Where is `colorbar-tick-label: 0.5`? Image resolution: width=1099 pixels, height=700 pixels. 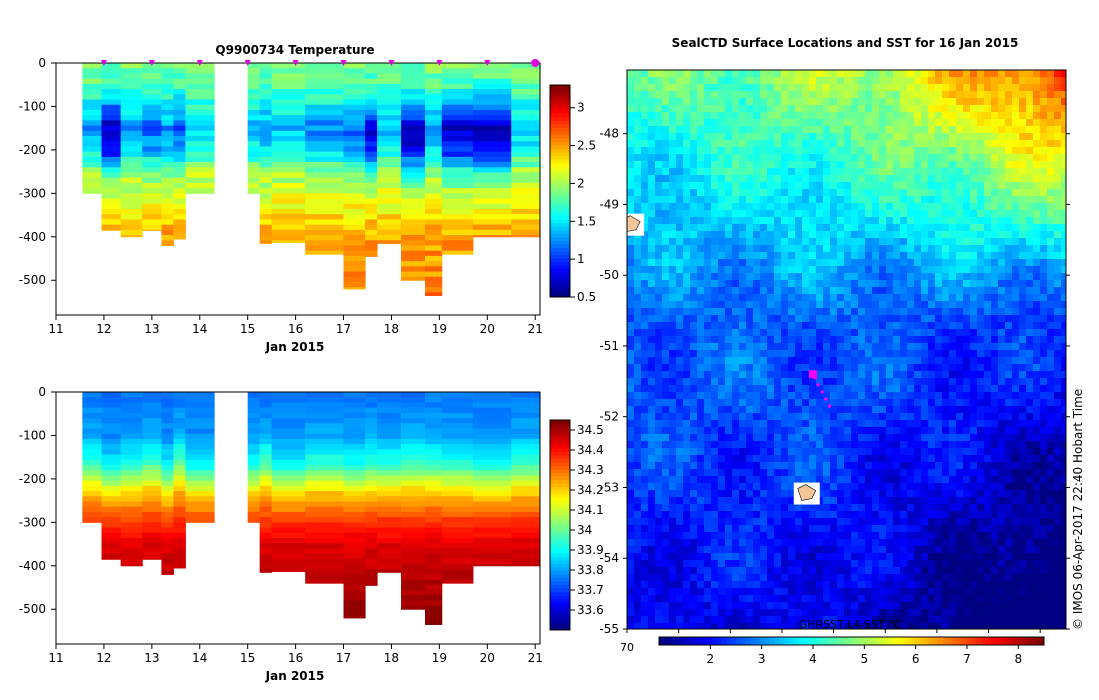
colorbar-tick-label: 0.5 is located at coordinates (586, 297).